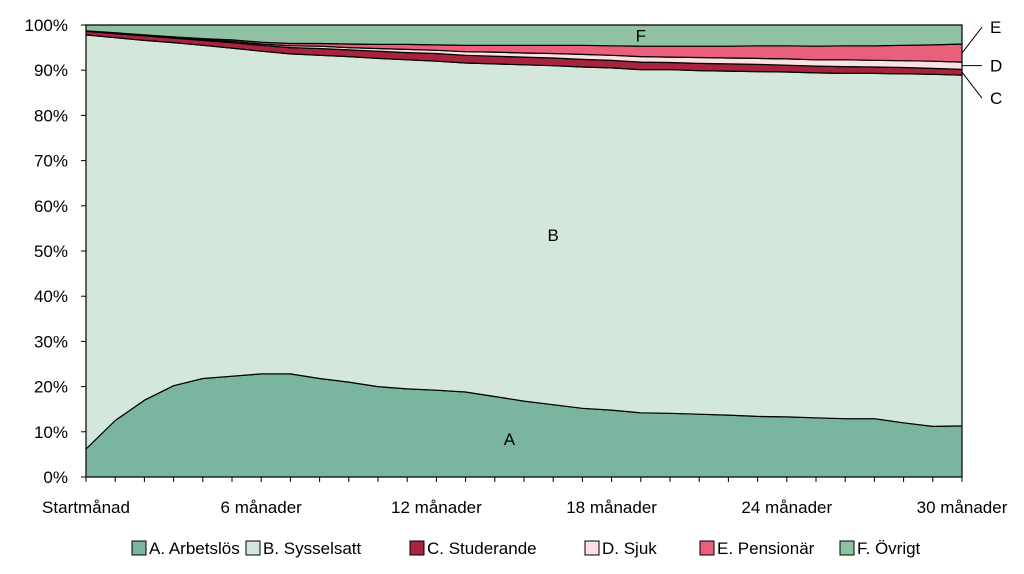 The image size is (1024, 574). Describe the element at coordinates (51, 432) in the screenshot. I see `y-tick-label: 10%` at that location.